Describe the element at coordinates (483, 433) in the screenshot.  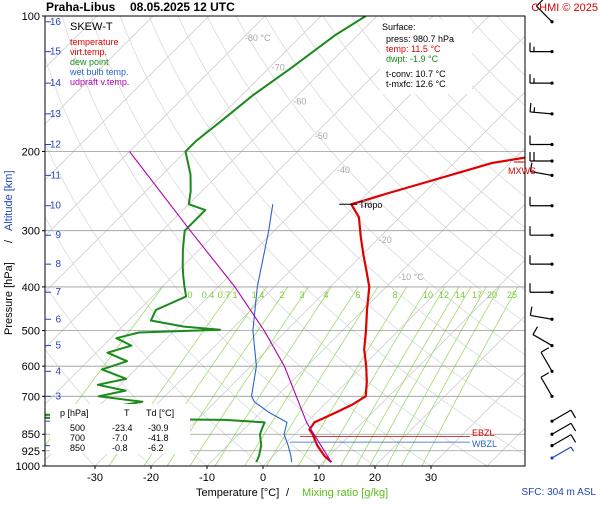
I see `ebzl-label: EBZL` at that location.